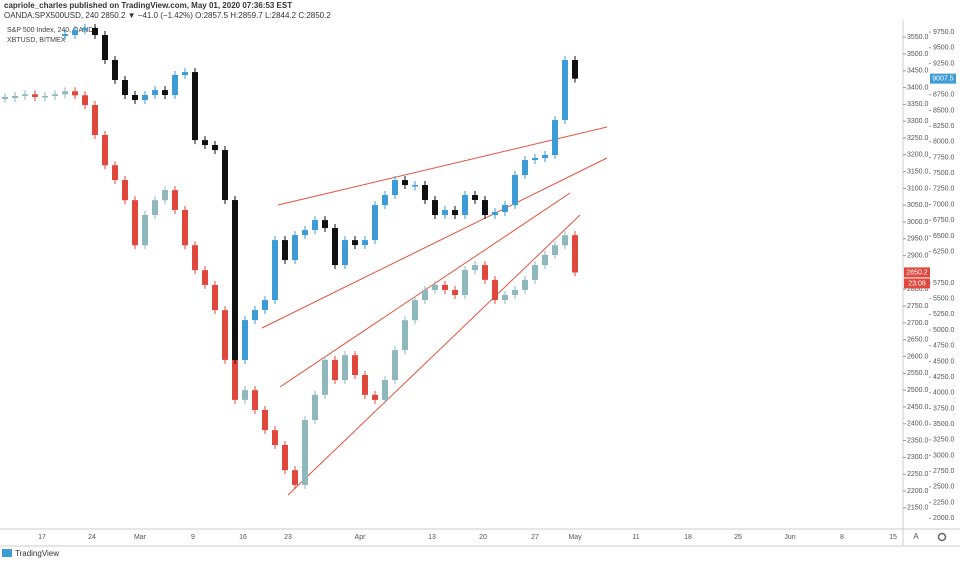 The image size is (960, 563). What do you see at coordinates (918, 104) in the screenshot?
I see `y-tick-label: 3350.0` at bounding box center [918, 104].